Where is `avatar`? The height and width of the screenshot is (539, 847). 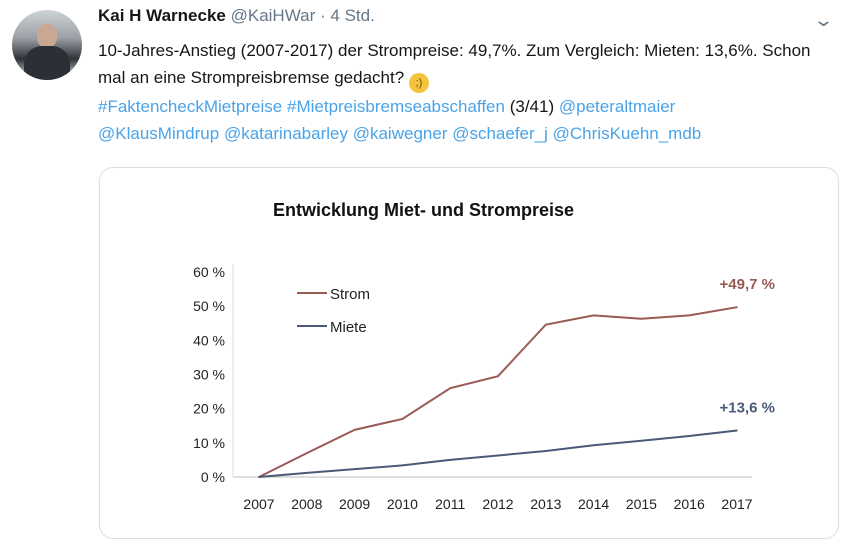 avatar is located at coordinates (47, 45).